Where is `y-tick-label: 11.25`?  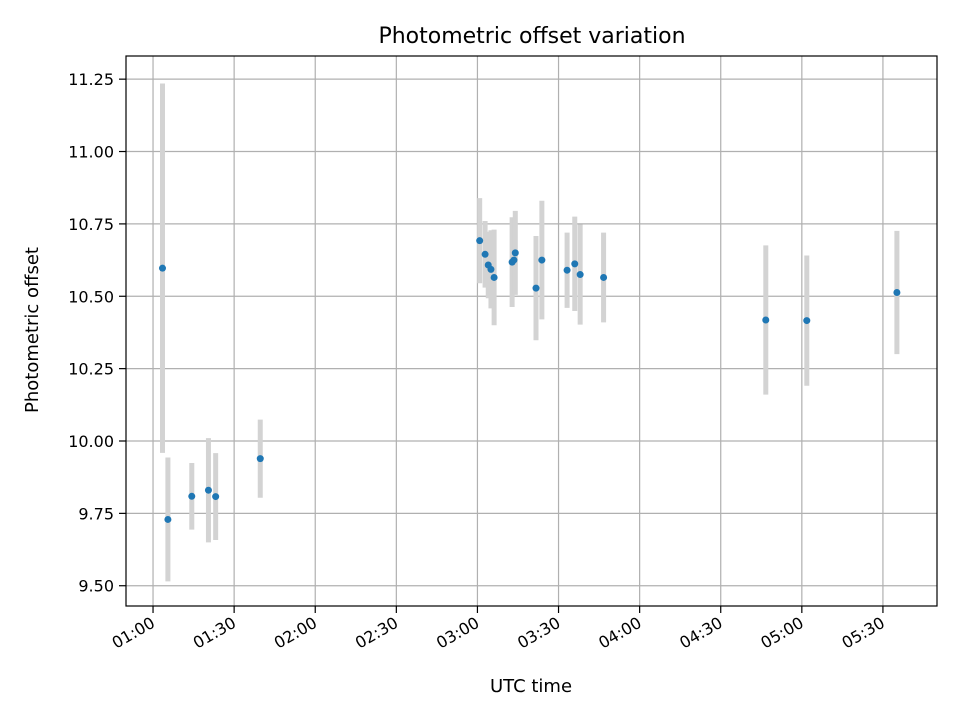
y-tick-label: 11.25 is located at coordinates (91, 79).